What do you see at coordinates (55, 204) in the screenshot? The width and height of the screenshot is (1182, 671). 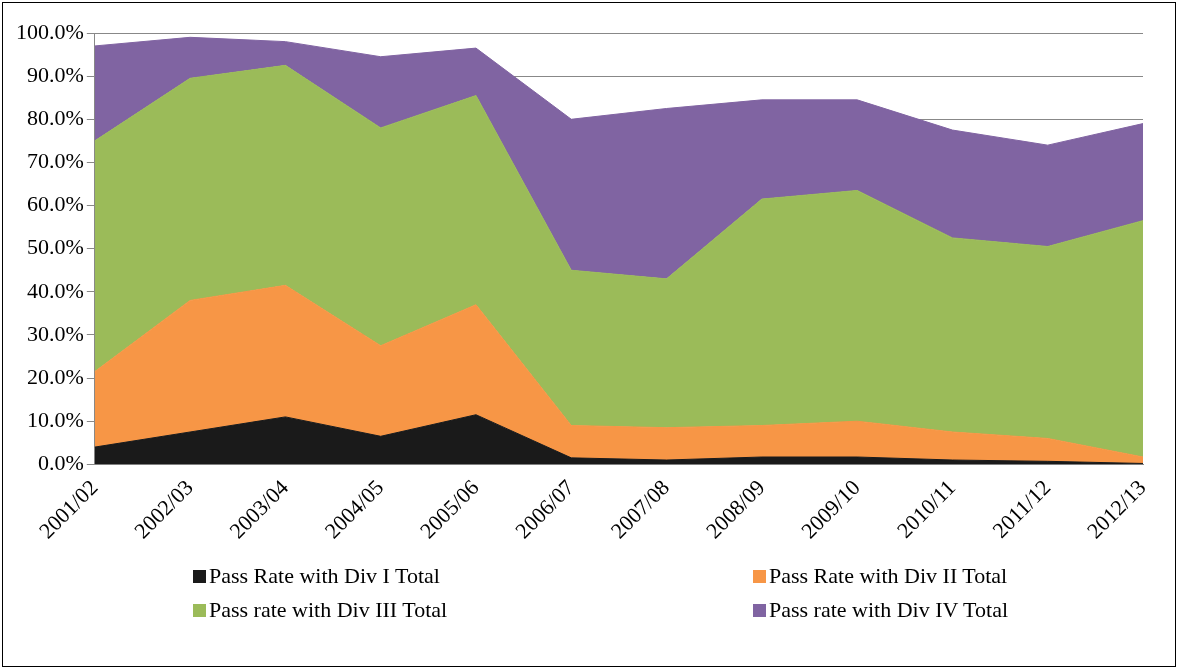 I see `y-tick-label: 60.0%` at bounding box center [55, 204].